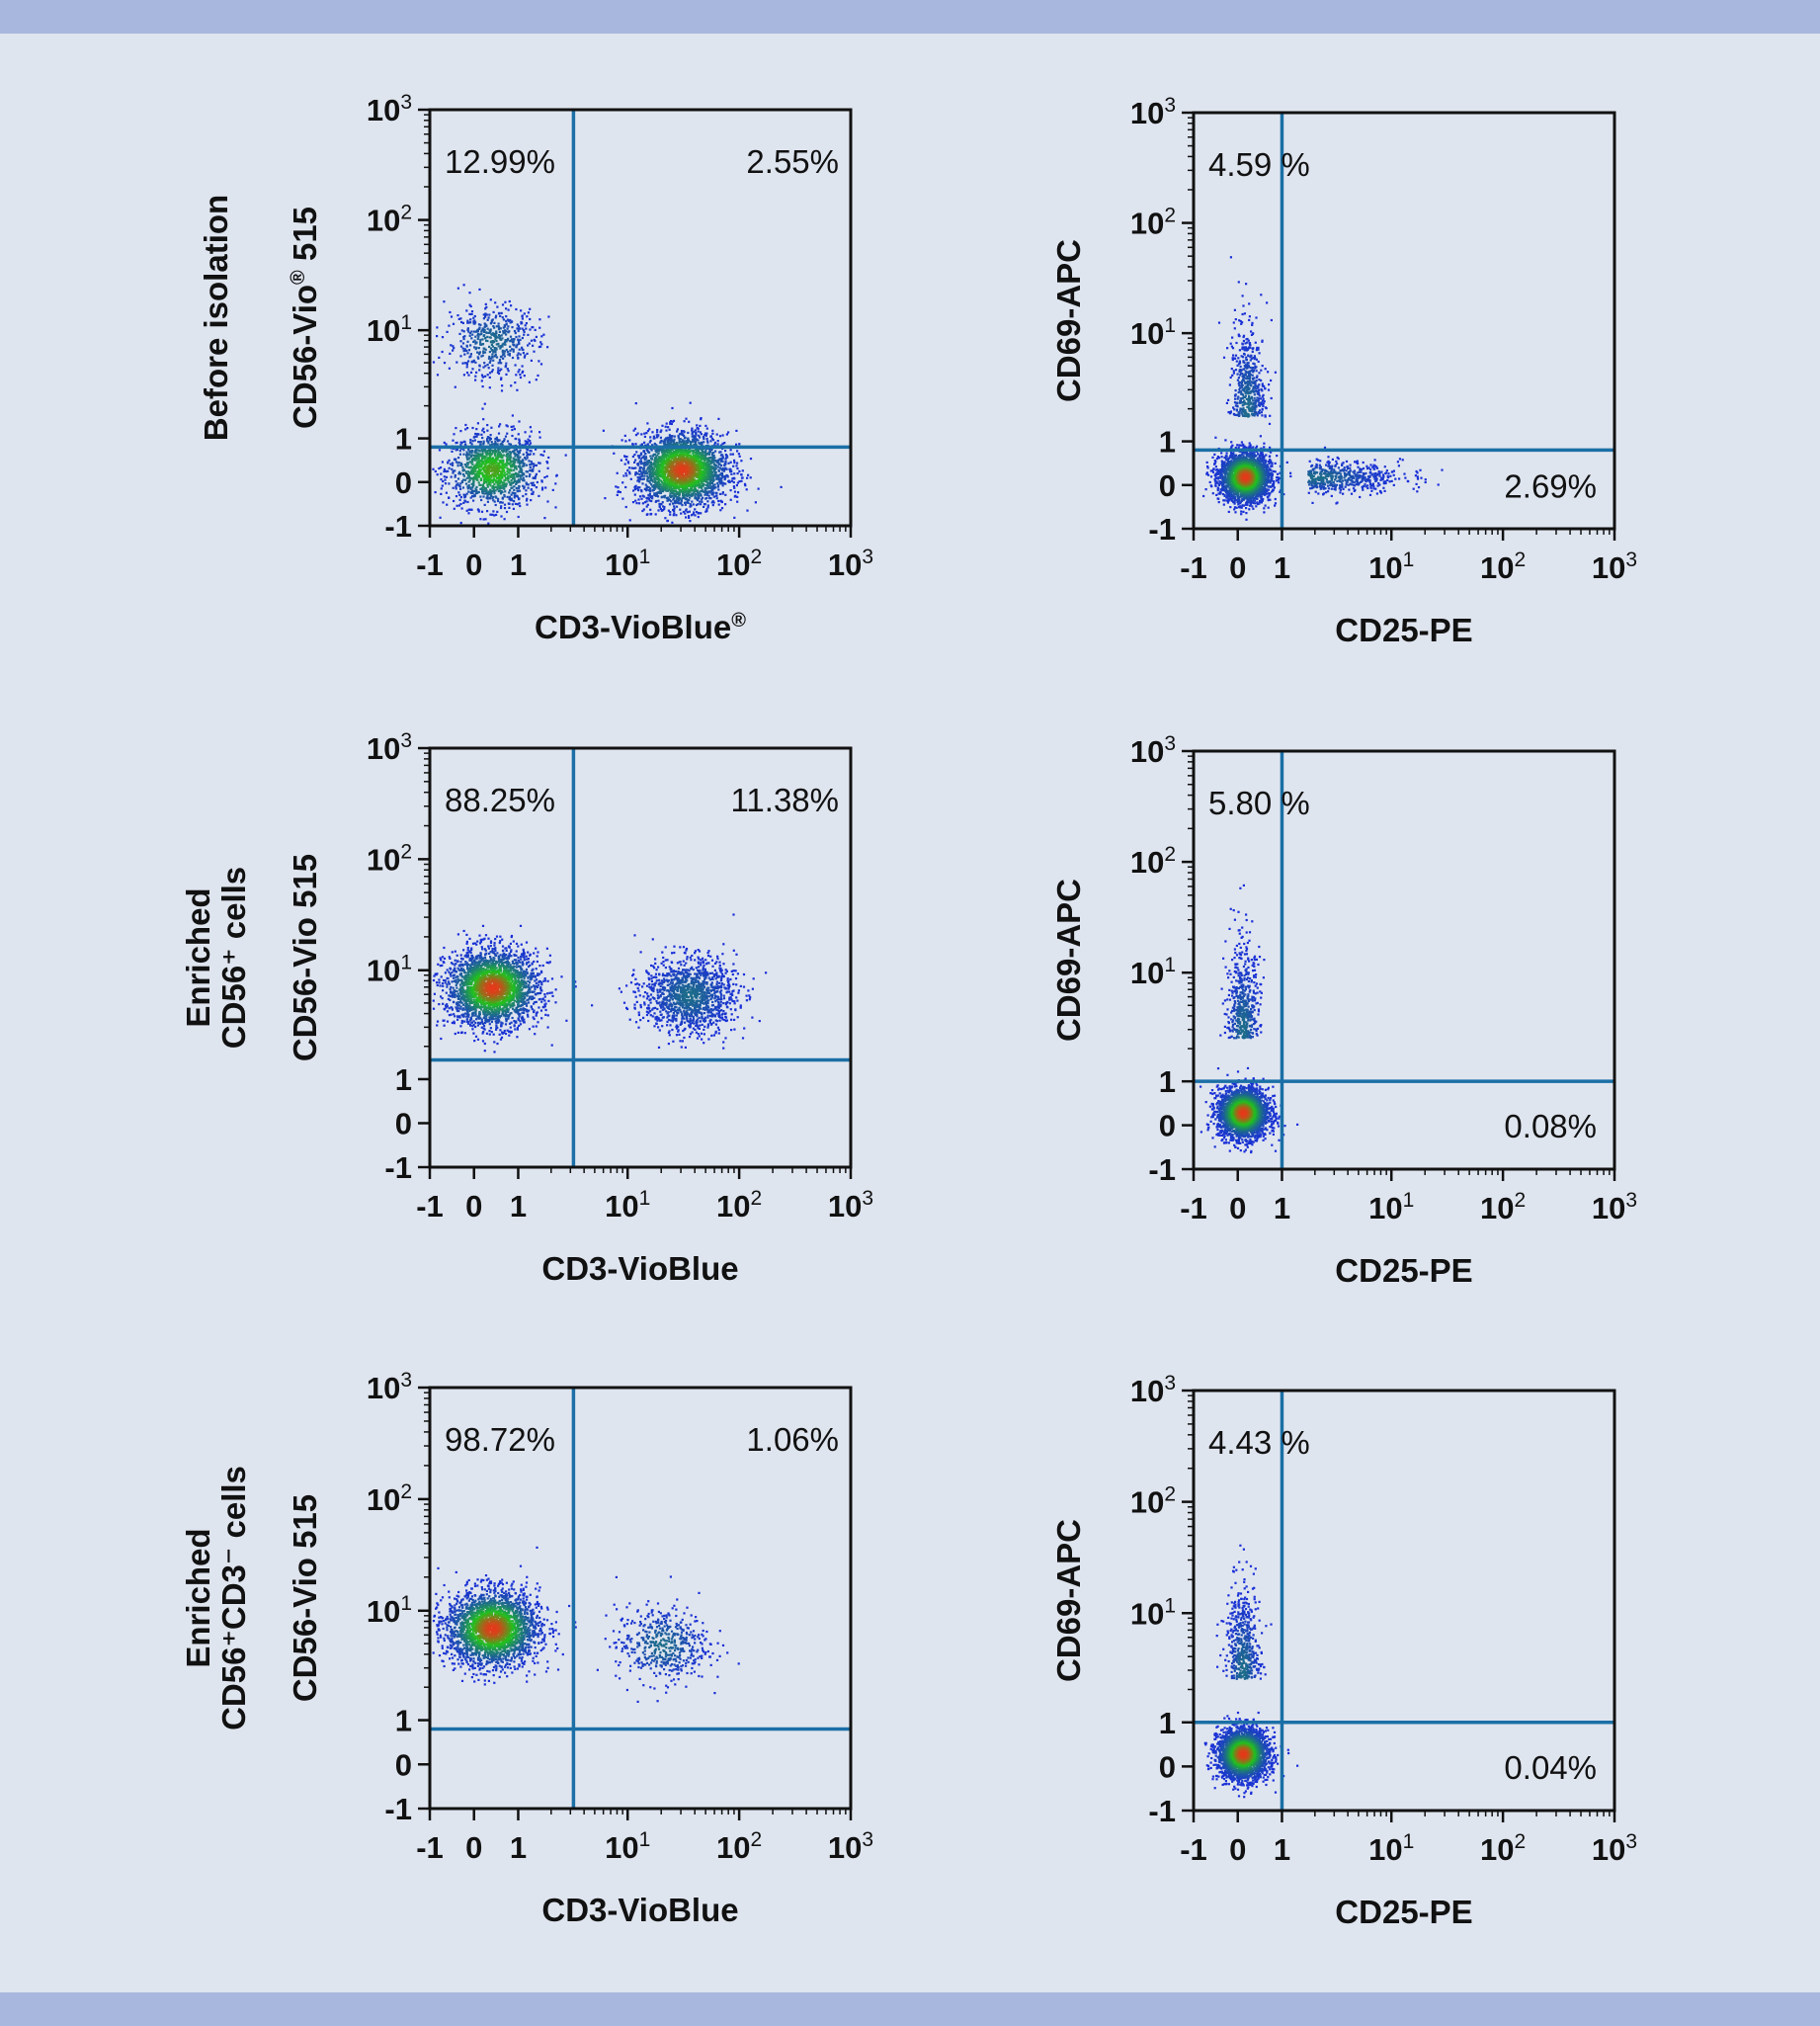  What do you see at coordinates (739, 564) in the screenshot?
I see `x-tick-label: 102` at bounding box center [739, 564].